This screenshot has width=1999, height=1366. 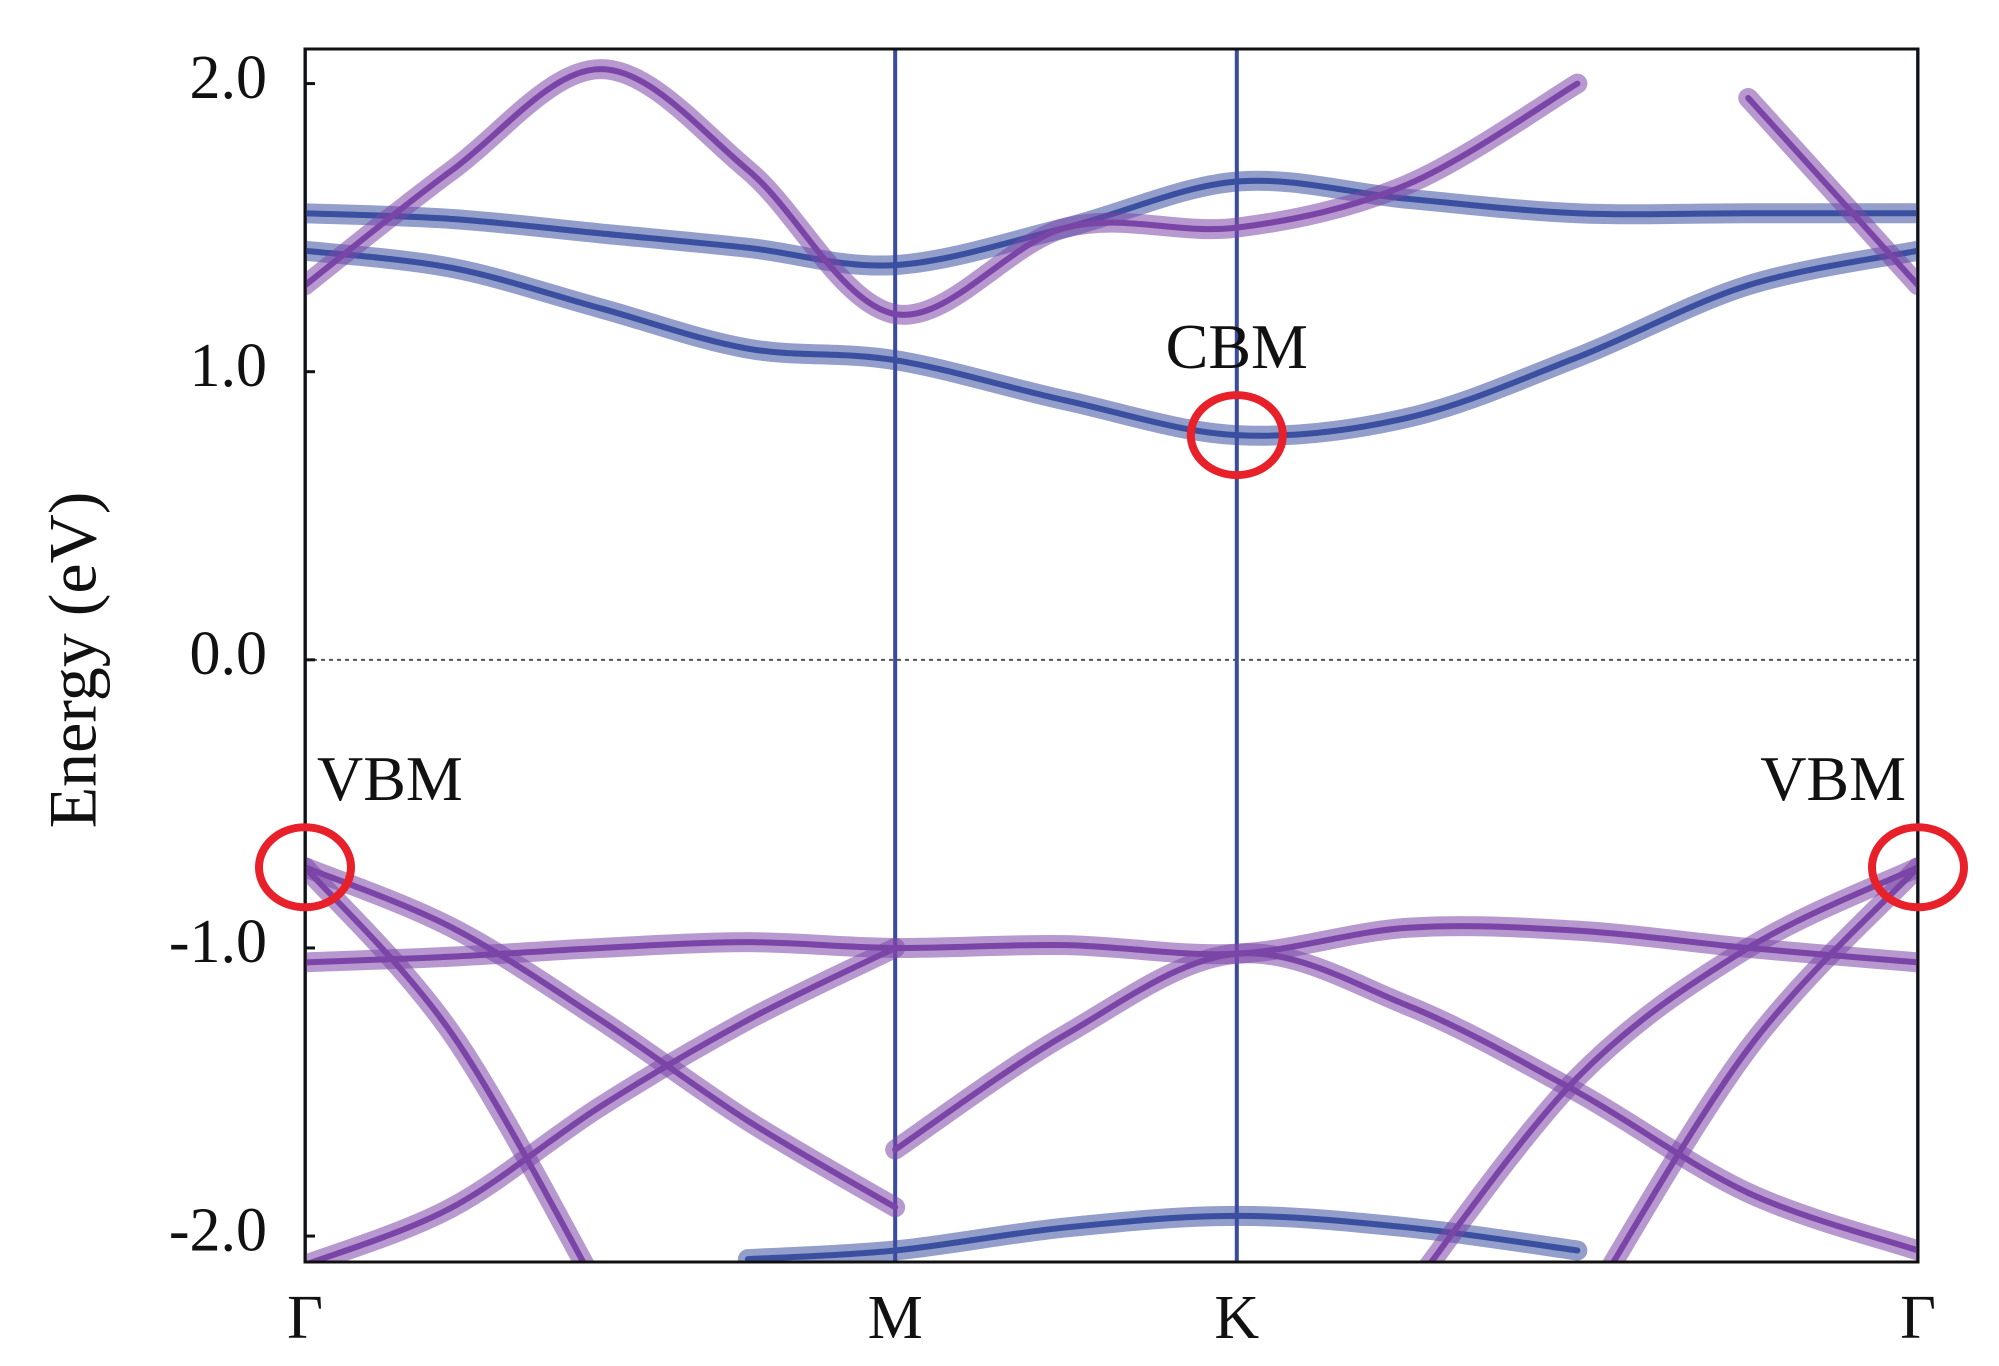 I want to click on y-tick-label: -1.0, so click(x=218, y=942).